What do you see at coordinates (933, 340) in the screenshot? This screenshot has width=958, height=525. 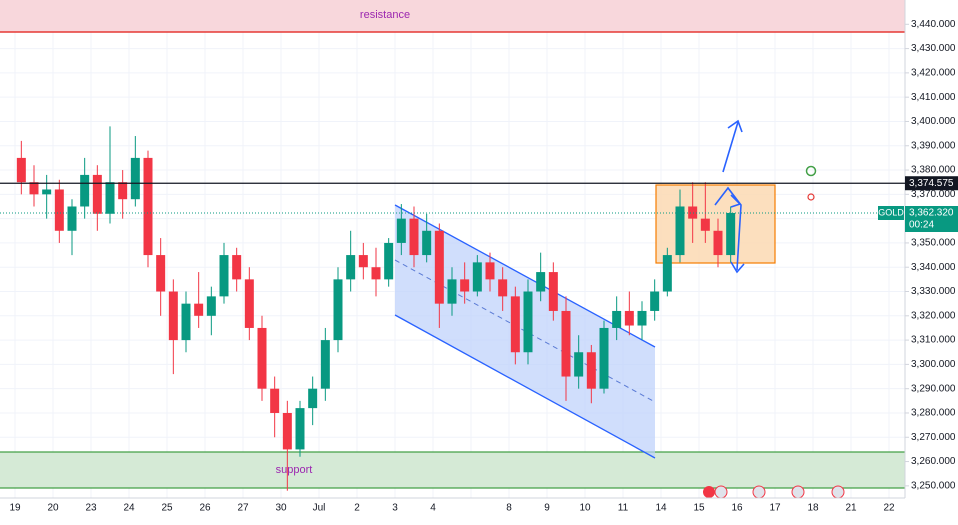 I see `y-tick-label: 3,310.000` at bounding box center [933, 340].